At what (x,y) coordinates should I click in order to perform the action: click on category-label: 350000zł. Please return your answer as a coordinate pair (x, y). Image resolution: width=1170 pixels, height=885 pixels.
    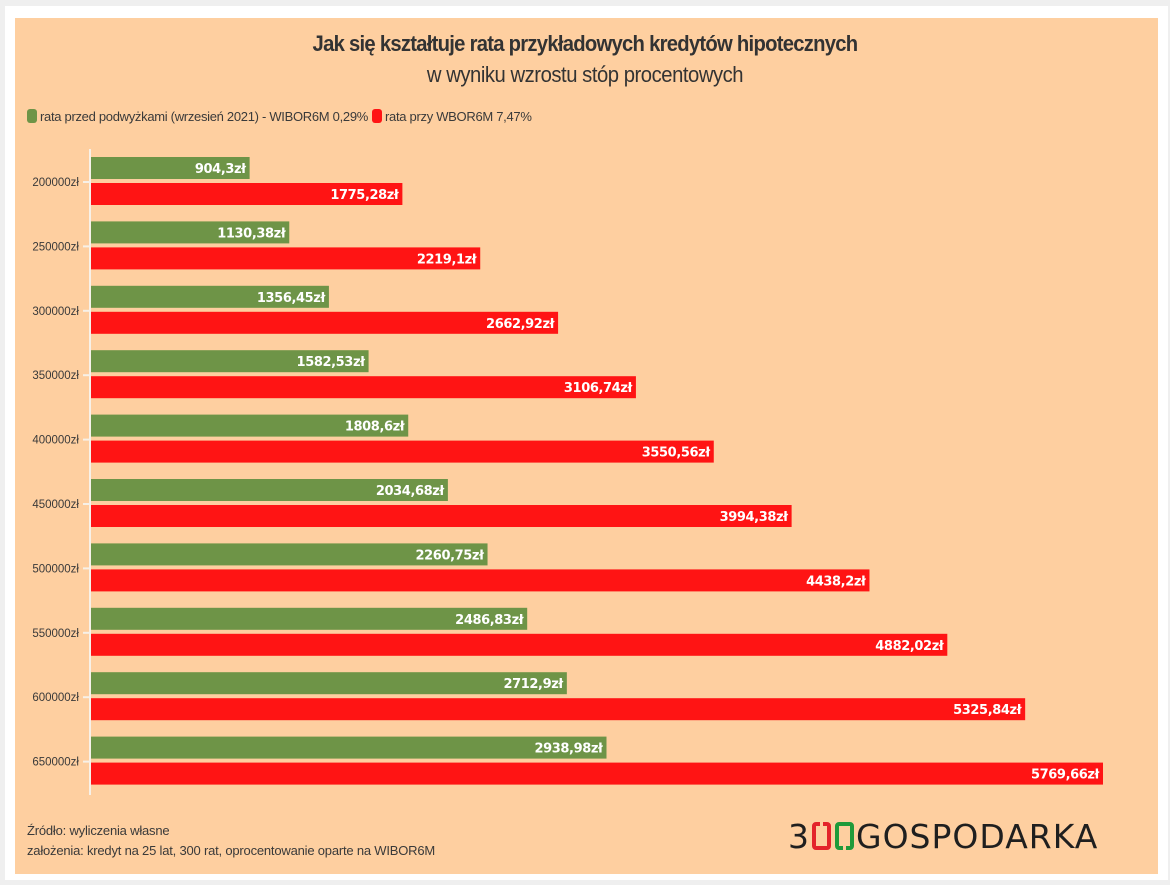
    Looking at the image, I should click on (55, 376).